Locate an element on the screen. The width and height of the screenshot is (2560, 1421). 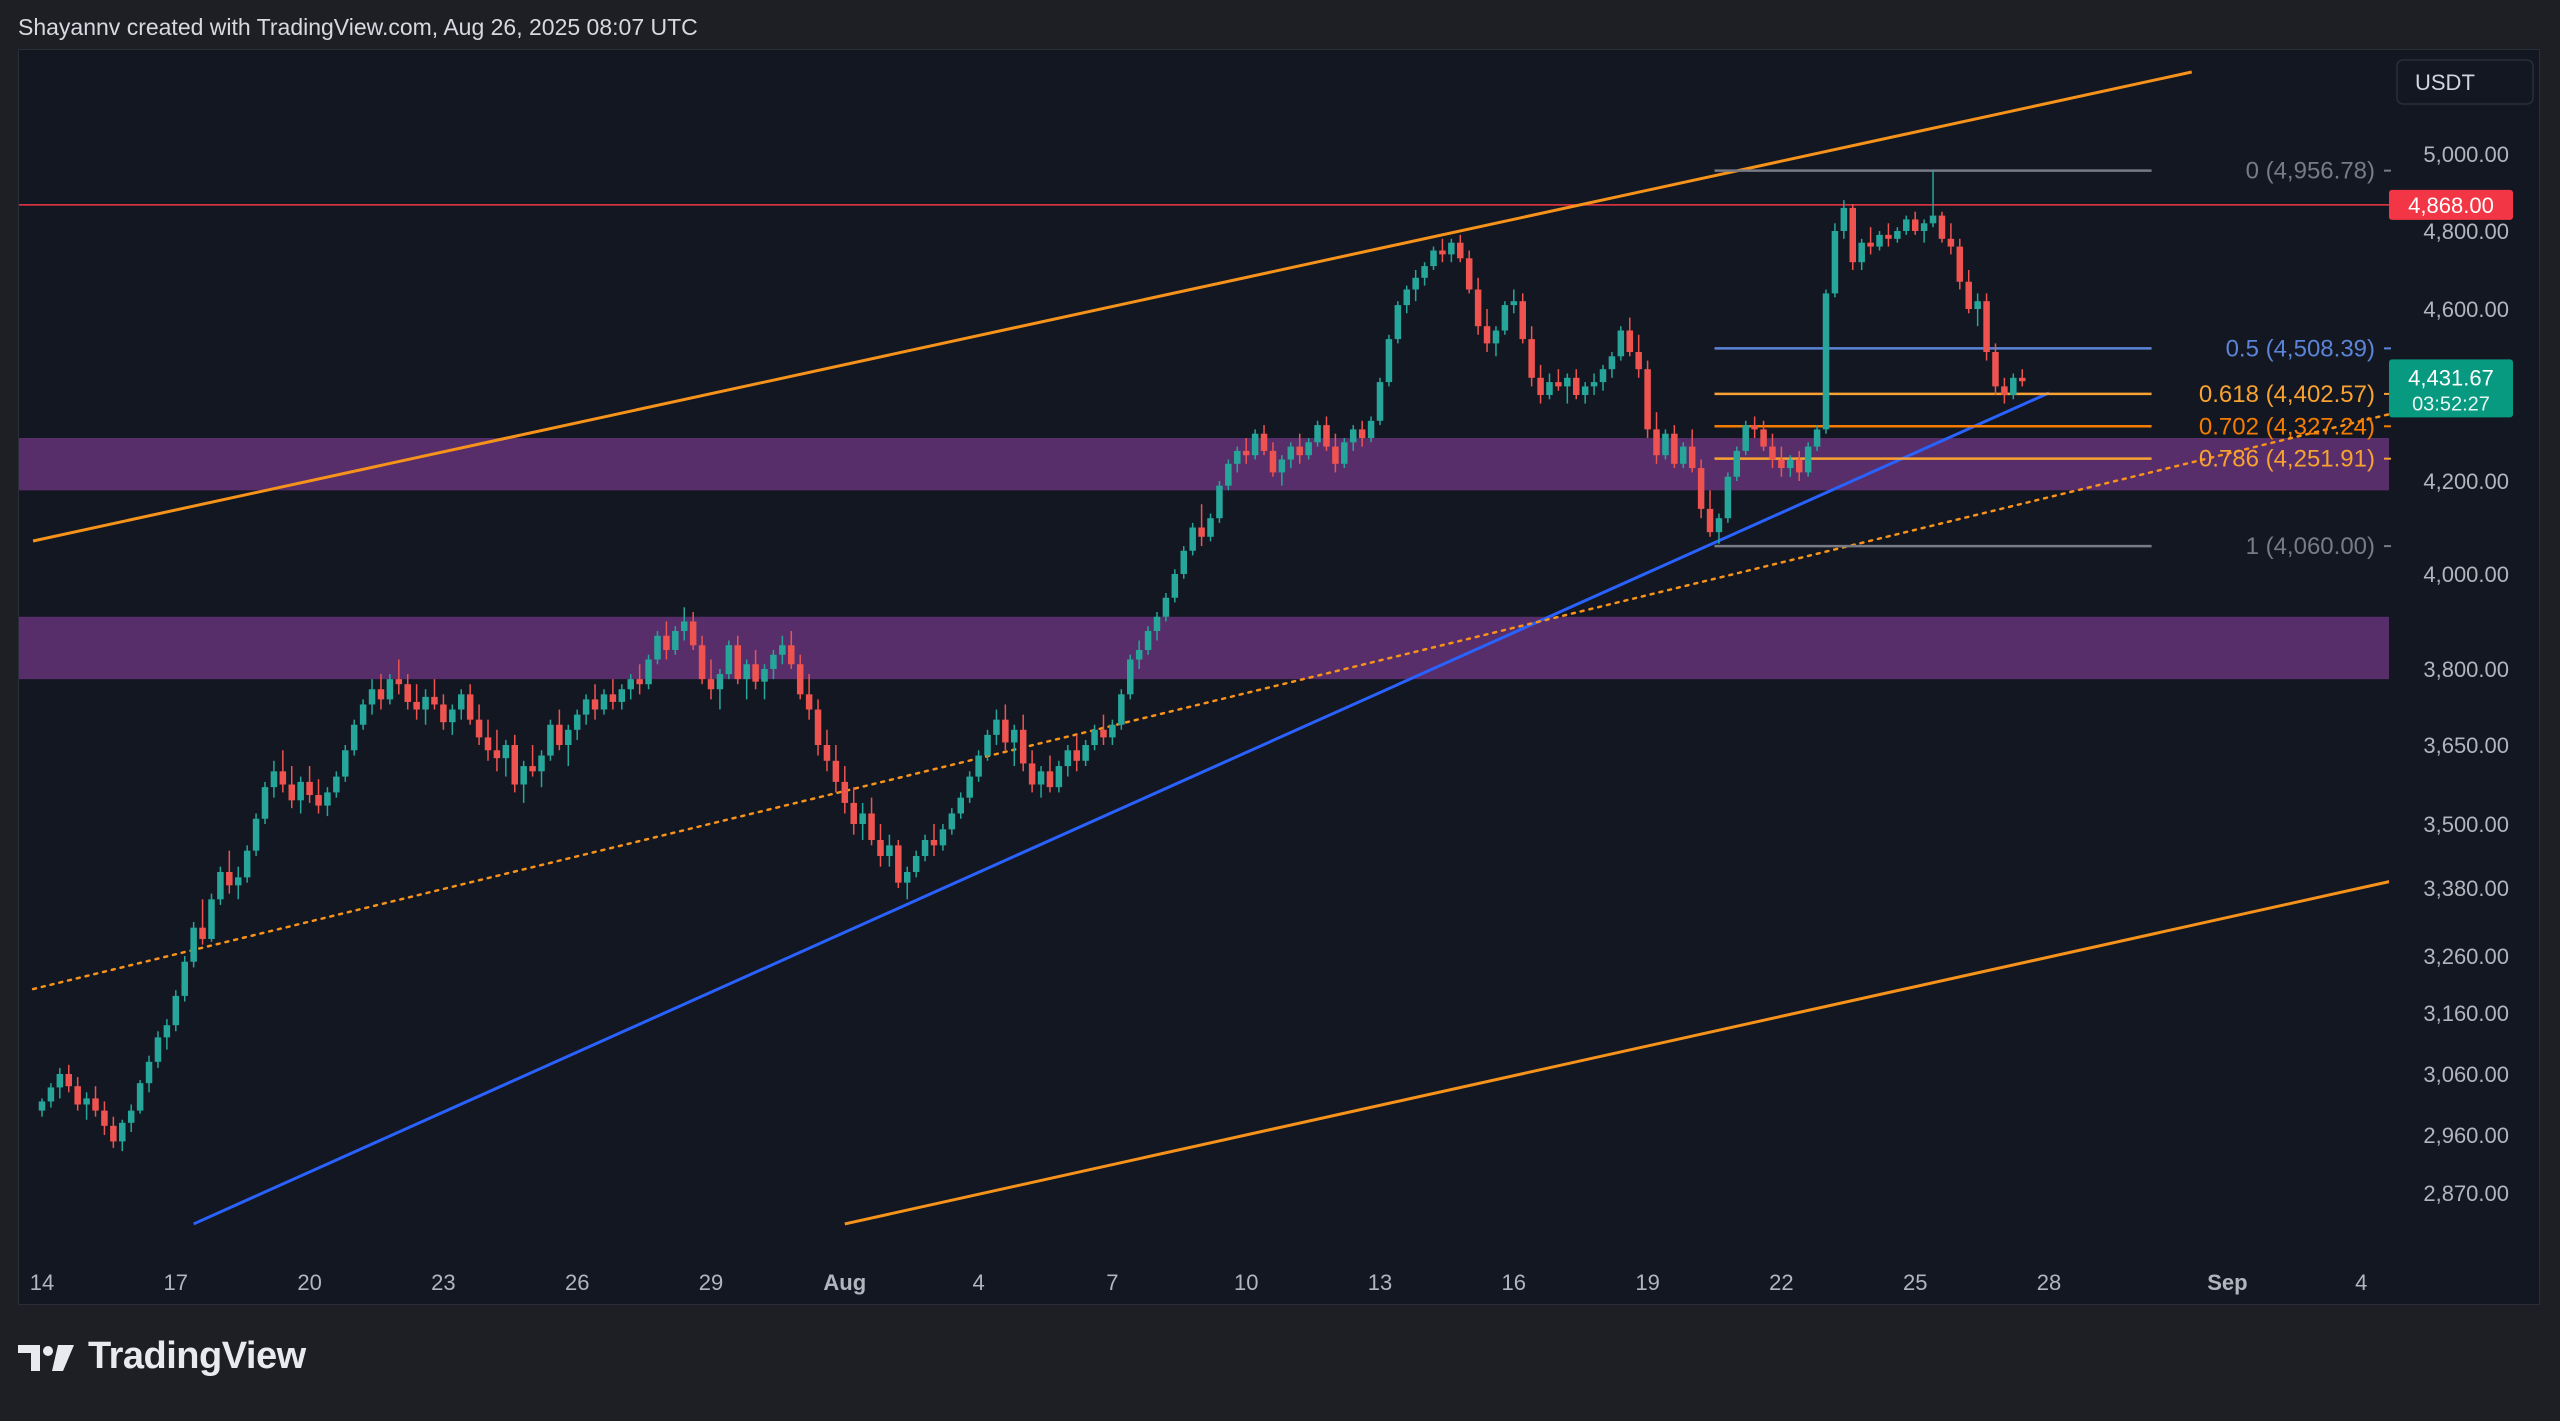
y-tick-label: 2,960.00 is located at coordinates (2466, 1135).